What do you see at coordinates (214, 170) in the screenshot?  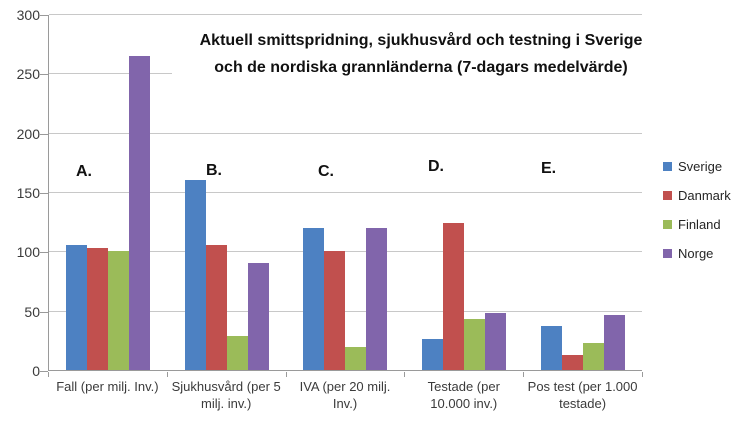 I see `group-annotation-b: B.` at bounding box center [214, 170].